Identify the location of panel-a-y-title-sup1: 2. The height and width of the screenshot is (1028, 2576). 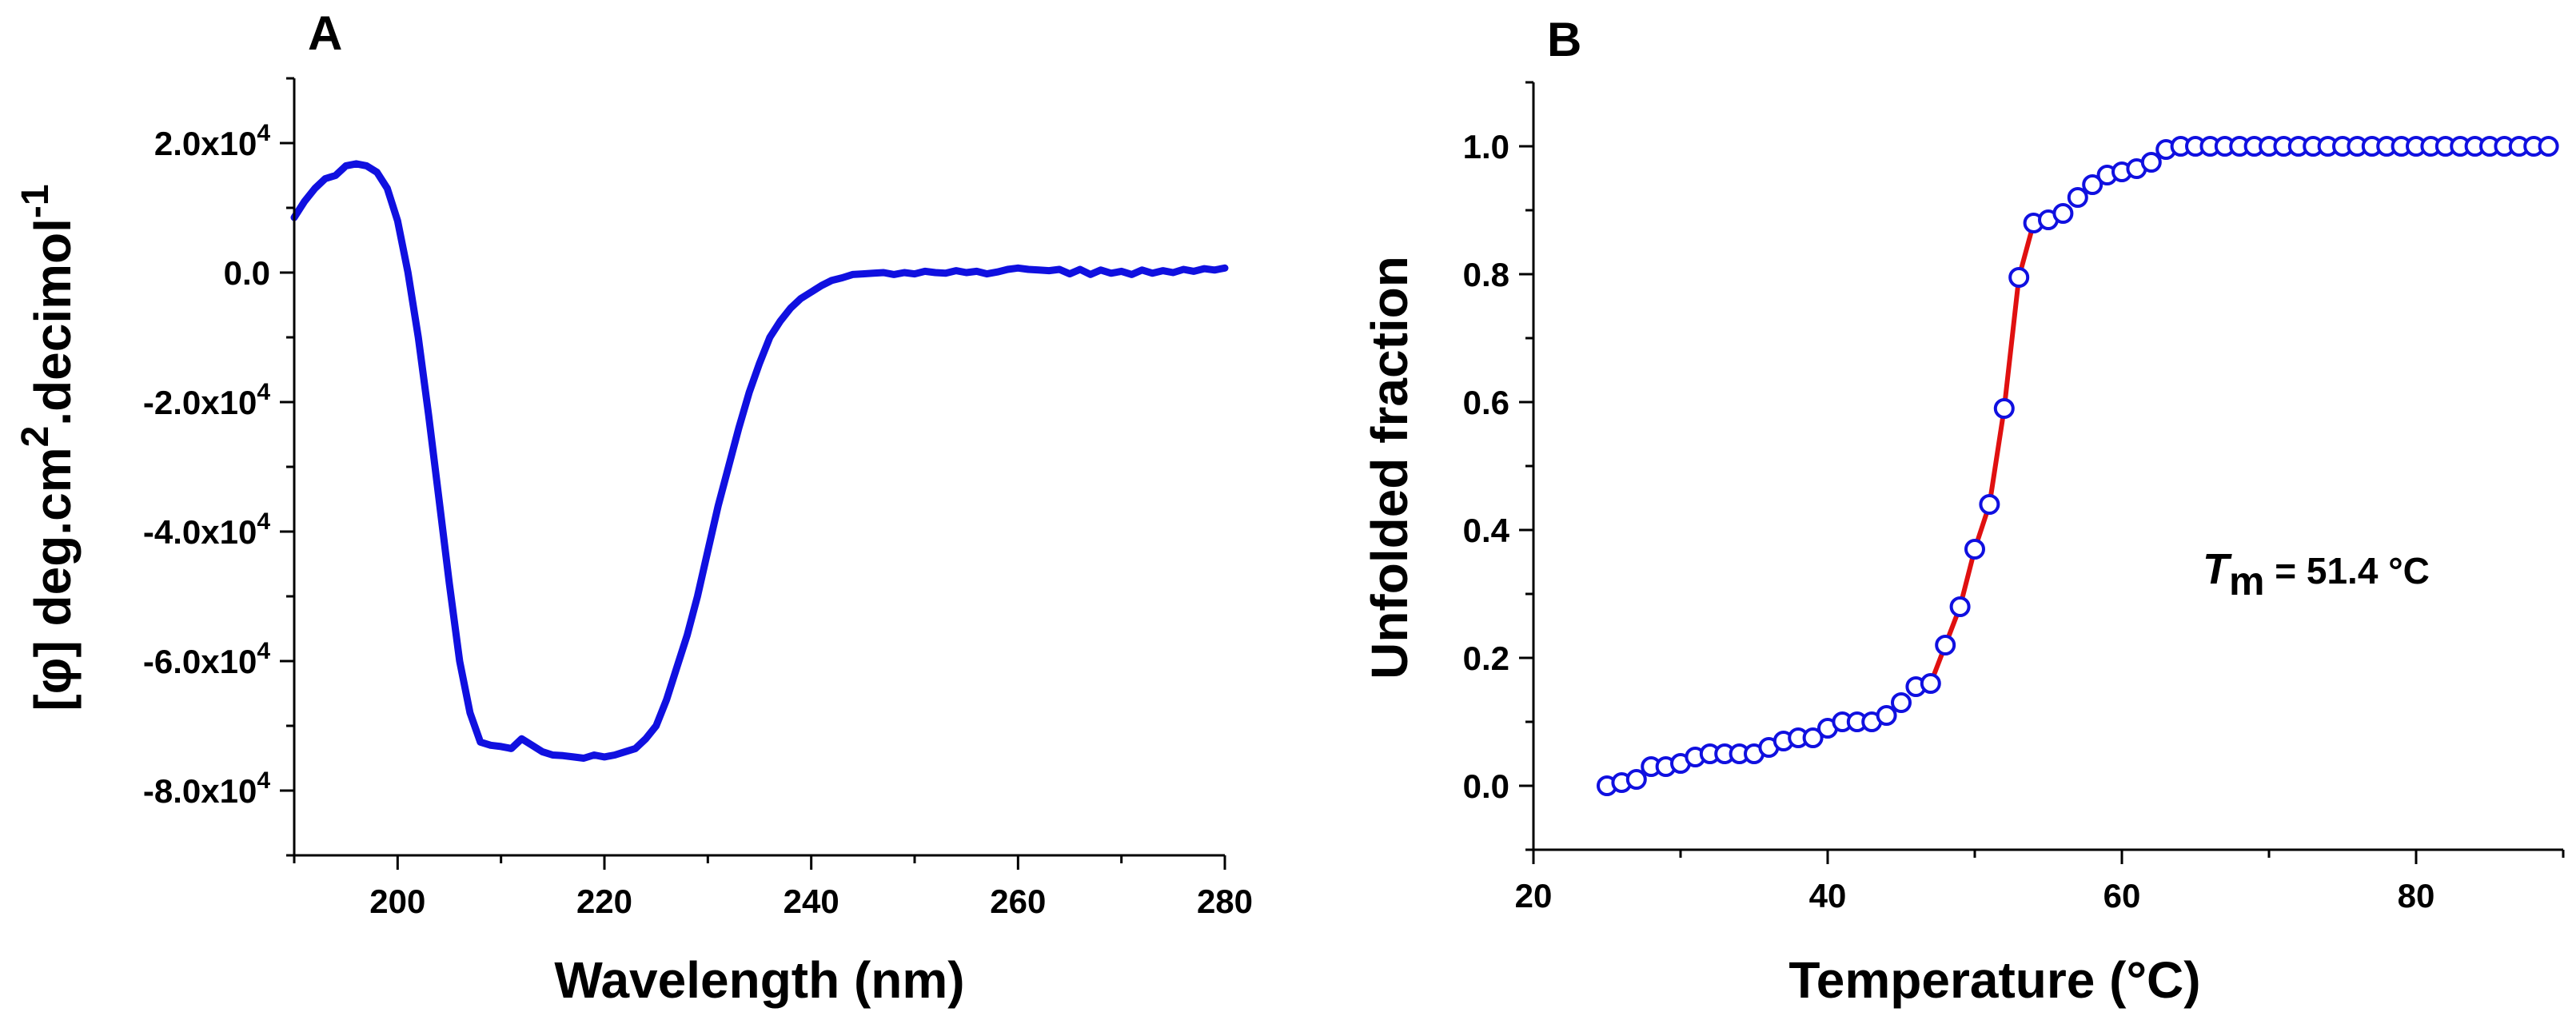
(36, 437).